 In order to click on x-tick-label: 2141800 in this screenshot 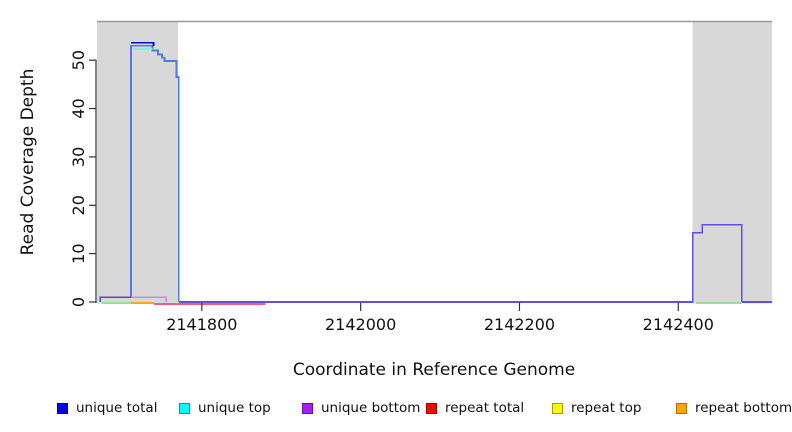, I will do `click(201, 324)`.